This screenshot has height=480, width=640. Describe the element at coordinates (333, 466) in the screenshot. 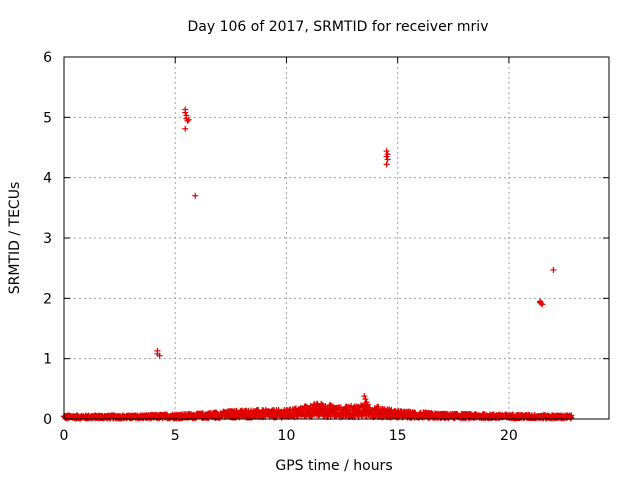

I see `x-axis-label: GPS time / hours` at that location.